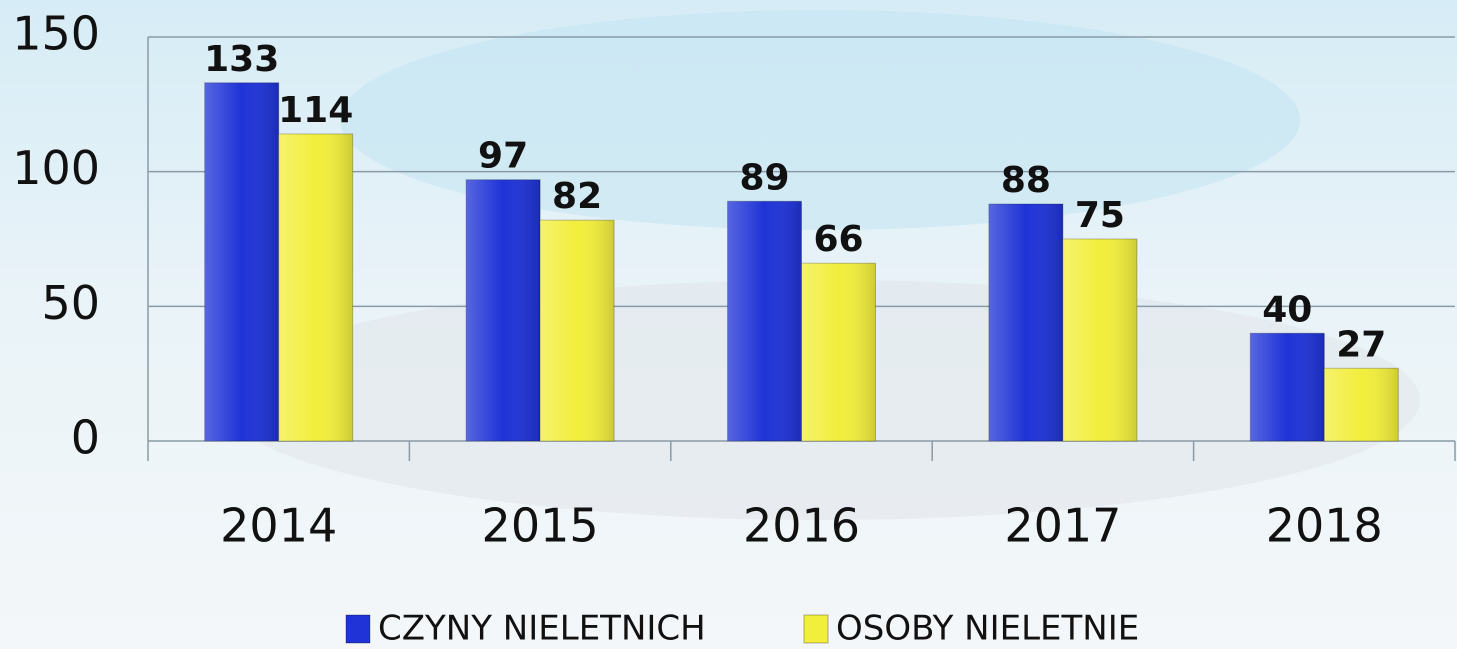 Image resolution: width=1457 pixels, height=649 pixels. Describe the element at coordinates (278, 526) in the screenshot. I see `x-tick-label: 2014` at that location.